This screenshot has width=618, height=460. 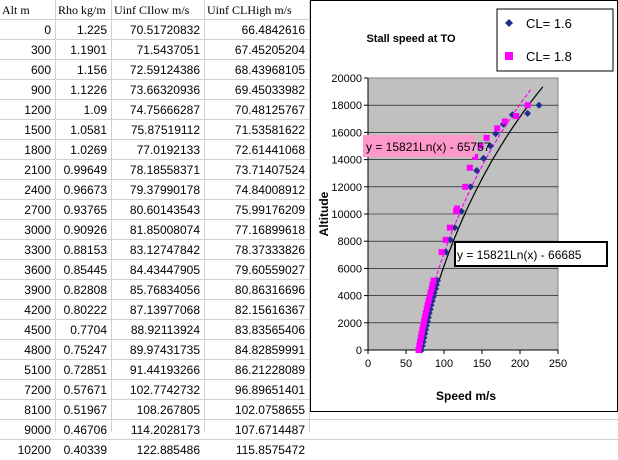 I want to click on table-cell: 70.51720832, so click(x=164, y=30).